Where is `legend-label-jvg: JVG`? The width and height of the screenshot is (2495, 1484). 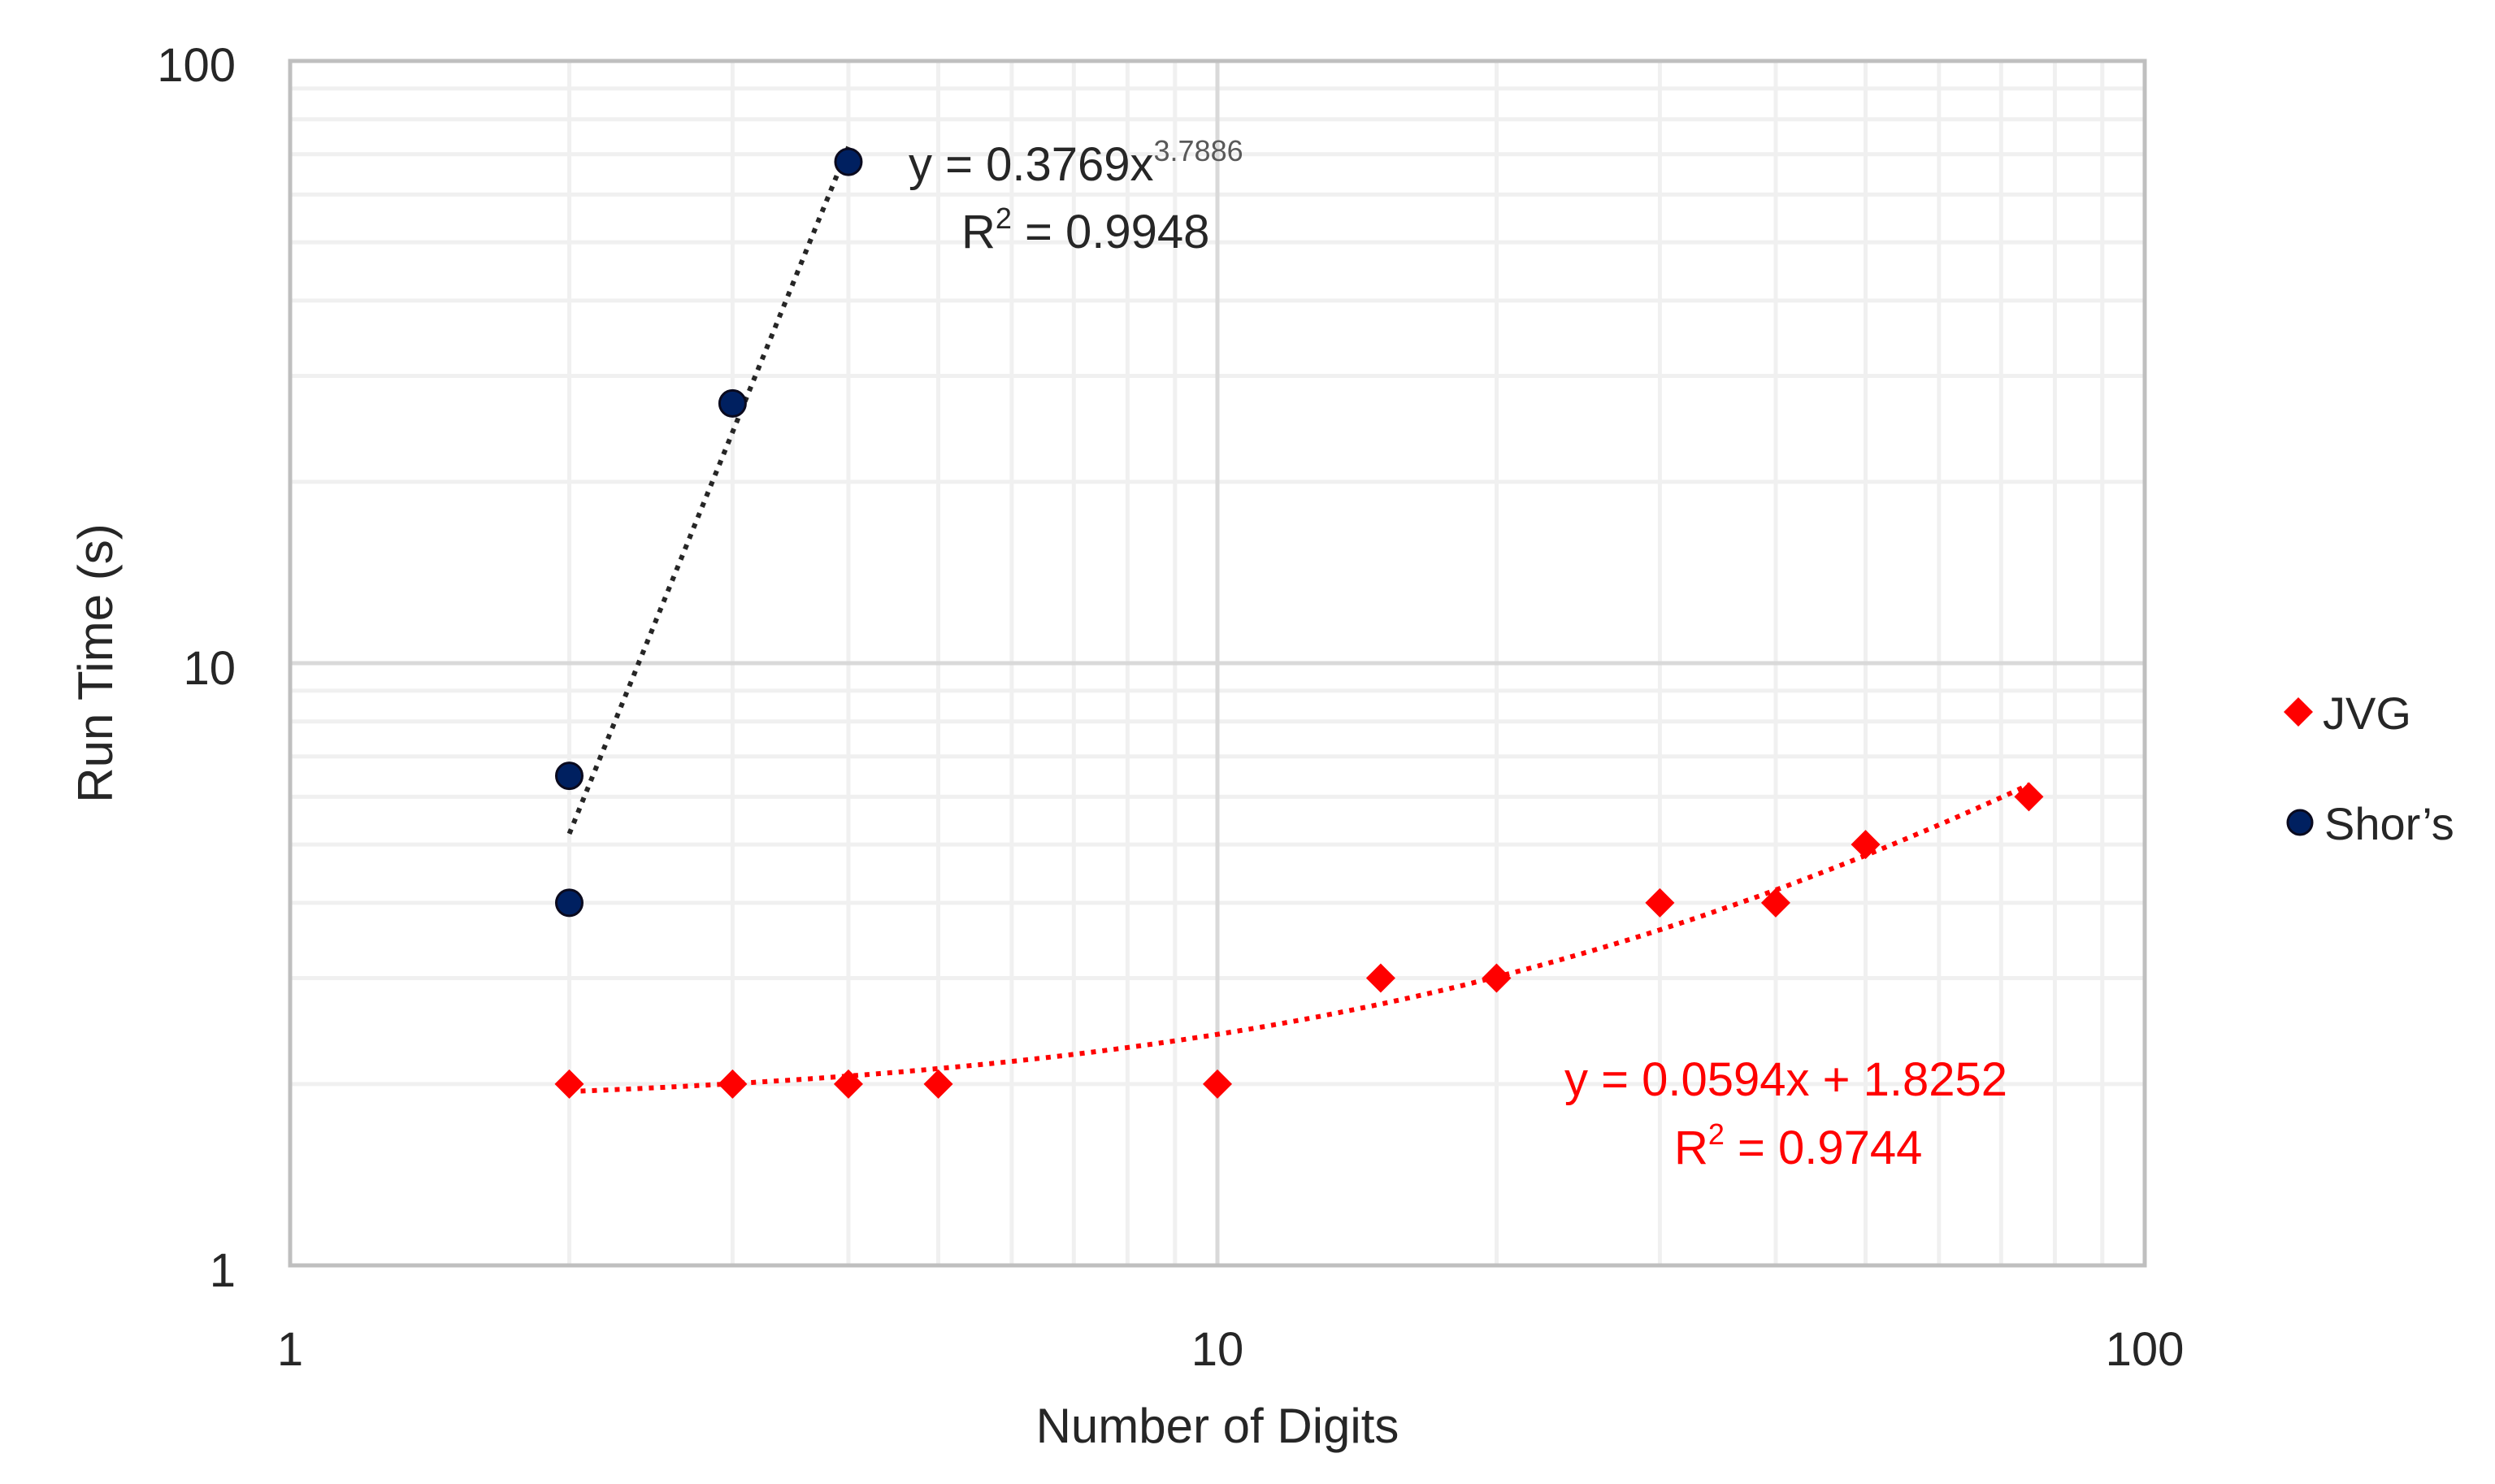
legend-label-jvg: JVG is located at coordinates (2367, 713).